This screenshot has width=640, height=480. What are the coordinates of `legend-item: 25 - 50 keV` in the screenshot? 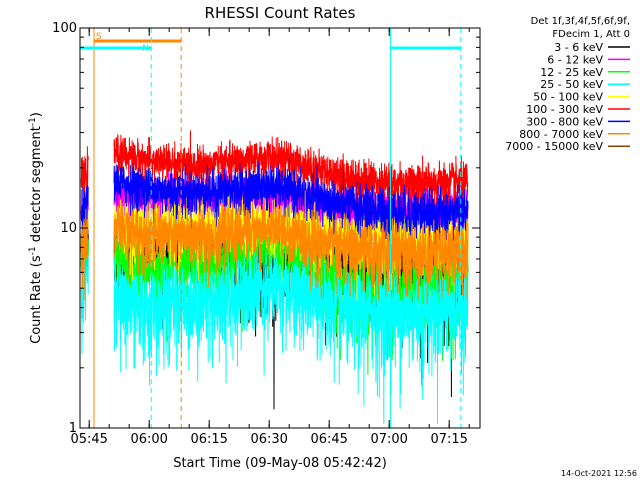 It's located at (585, 84).